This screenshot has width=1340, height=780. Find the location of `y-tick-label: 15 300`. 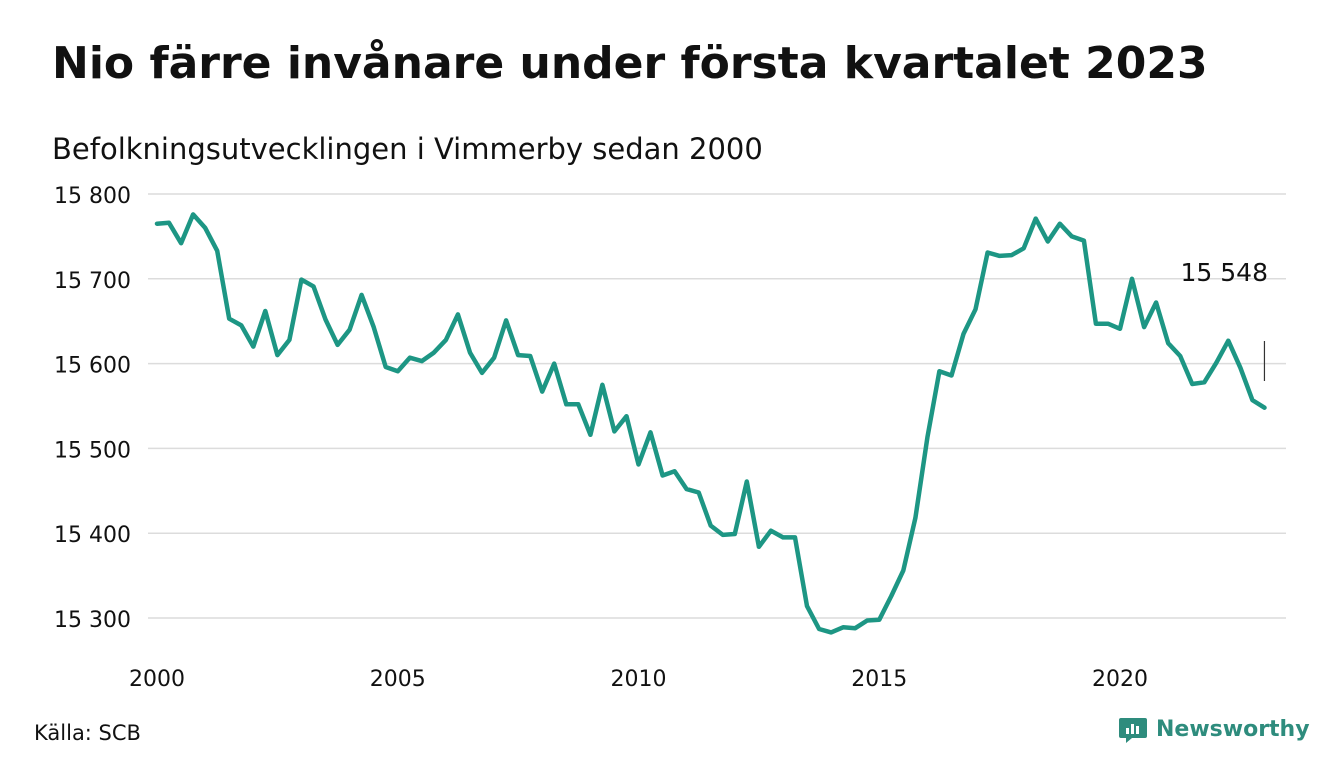

y-tick-label: 15 300 is located at coordinates (92, 620).